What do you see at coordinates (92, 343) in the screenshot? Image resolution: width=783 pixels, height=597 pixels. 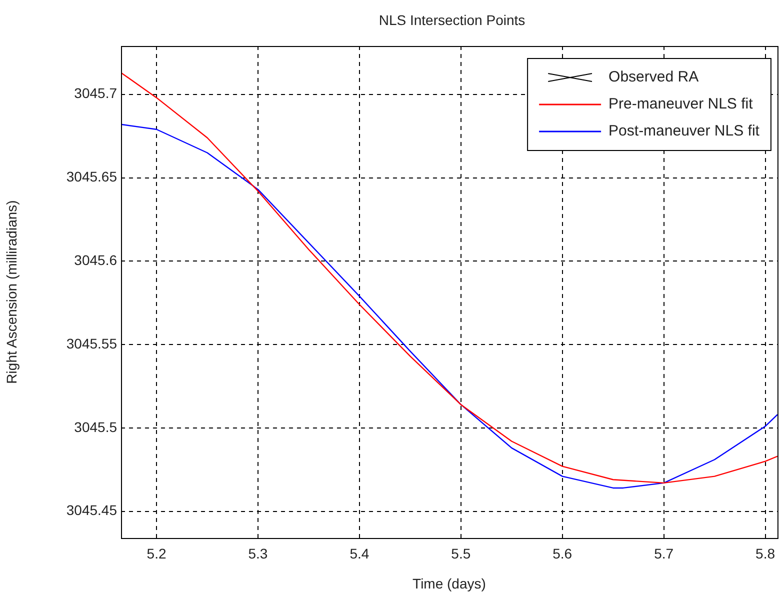 I see `y-tick-label: 3045.55` at bounding box center [92, 343].